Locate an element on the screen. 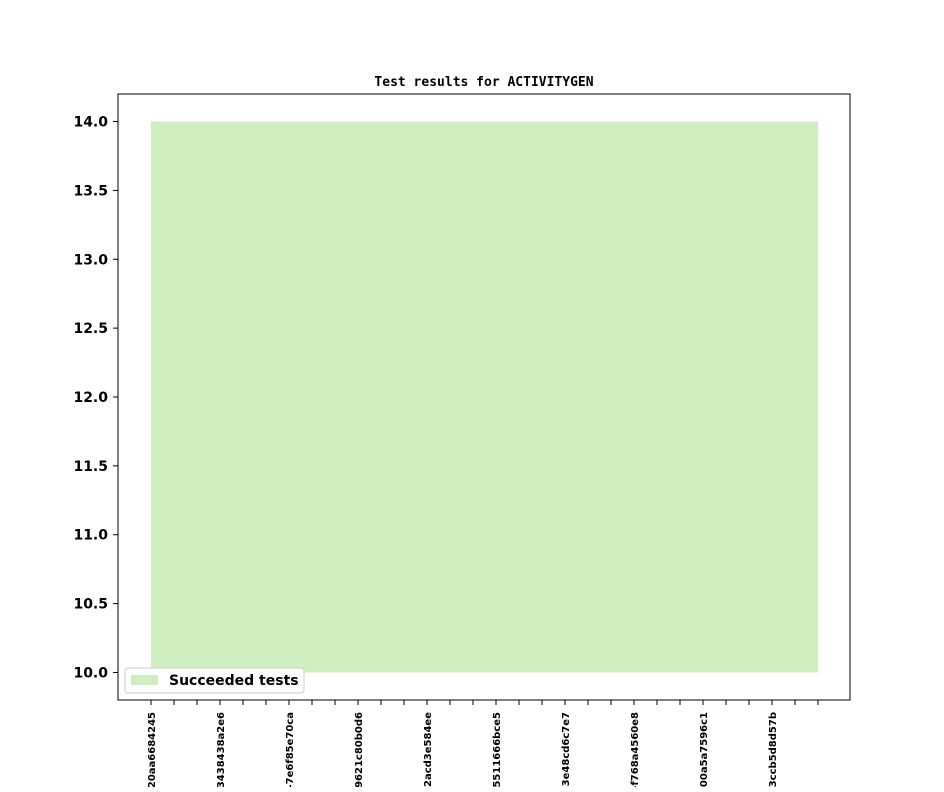 The width and height of the screenshot is (944, 792). y-tick-label: 14.0 is located at coordinates (90, 123).